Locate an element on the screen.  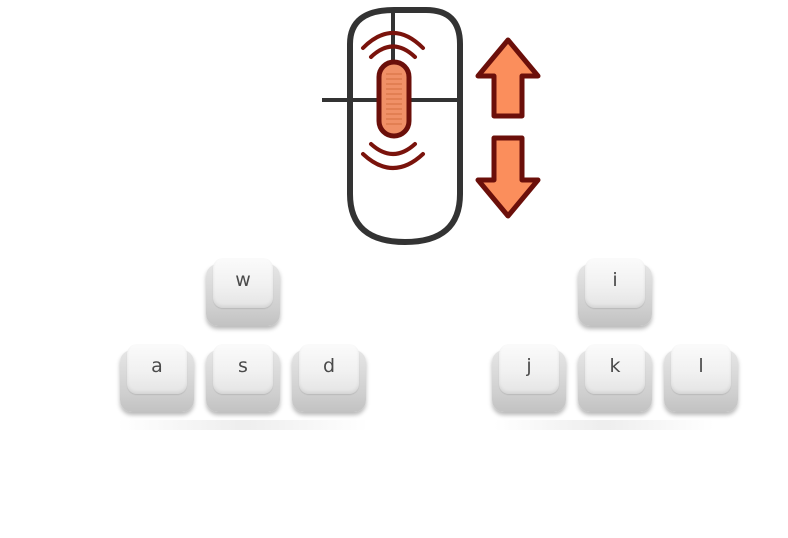
key-label: w is located at coordinates (243, 279).